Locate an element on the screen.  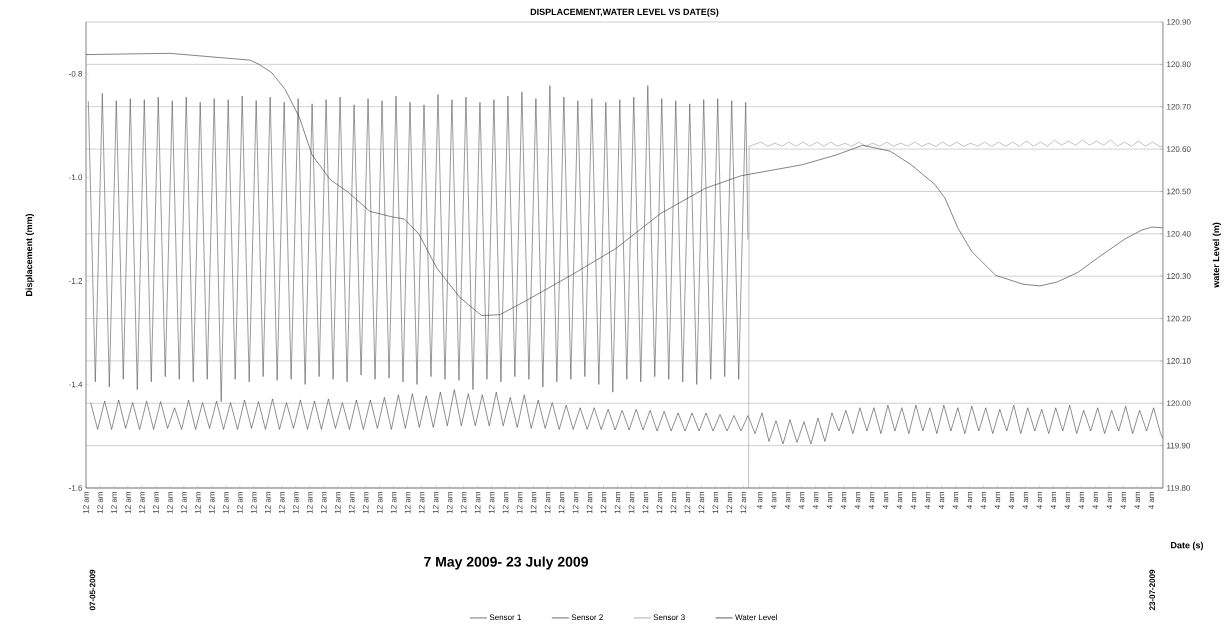
text: 7 May 2009- 23 July 2009 is located at coordinates (506, 563).